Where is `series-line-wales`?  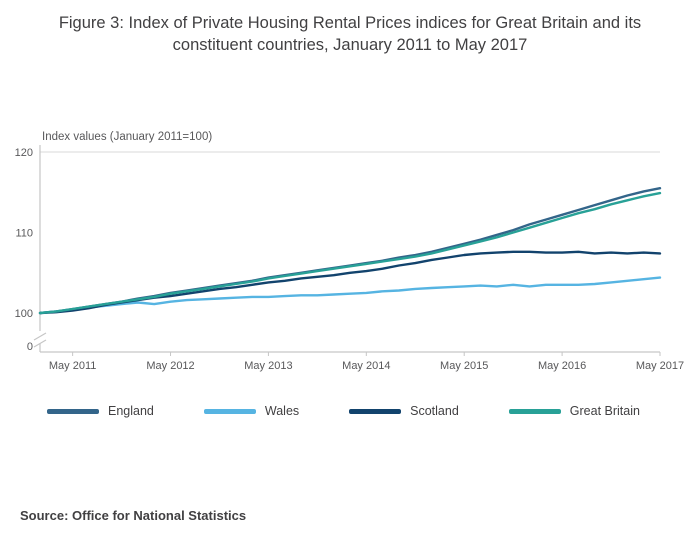
series-line-wales is located at coordinates (350, 295).